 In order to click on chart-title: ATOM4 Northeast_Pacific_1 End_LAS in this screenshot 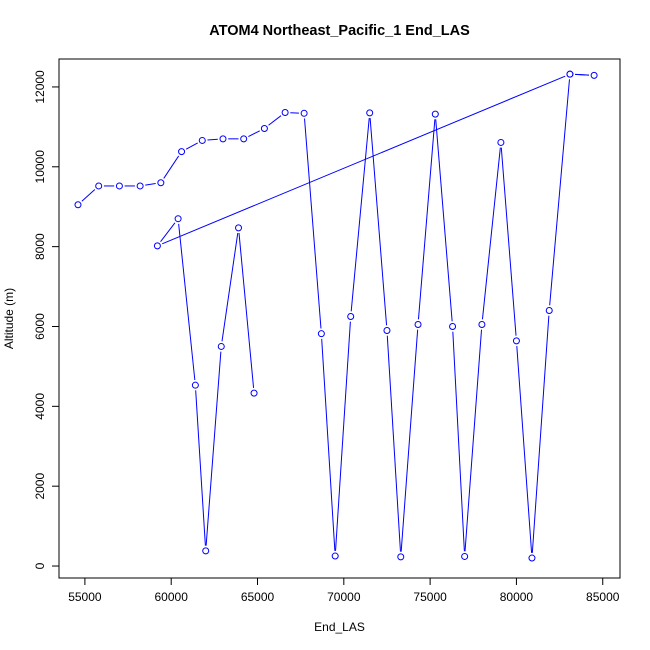, I will do `click(339, 31)`.